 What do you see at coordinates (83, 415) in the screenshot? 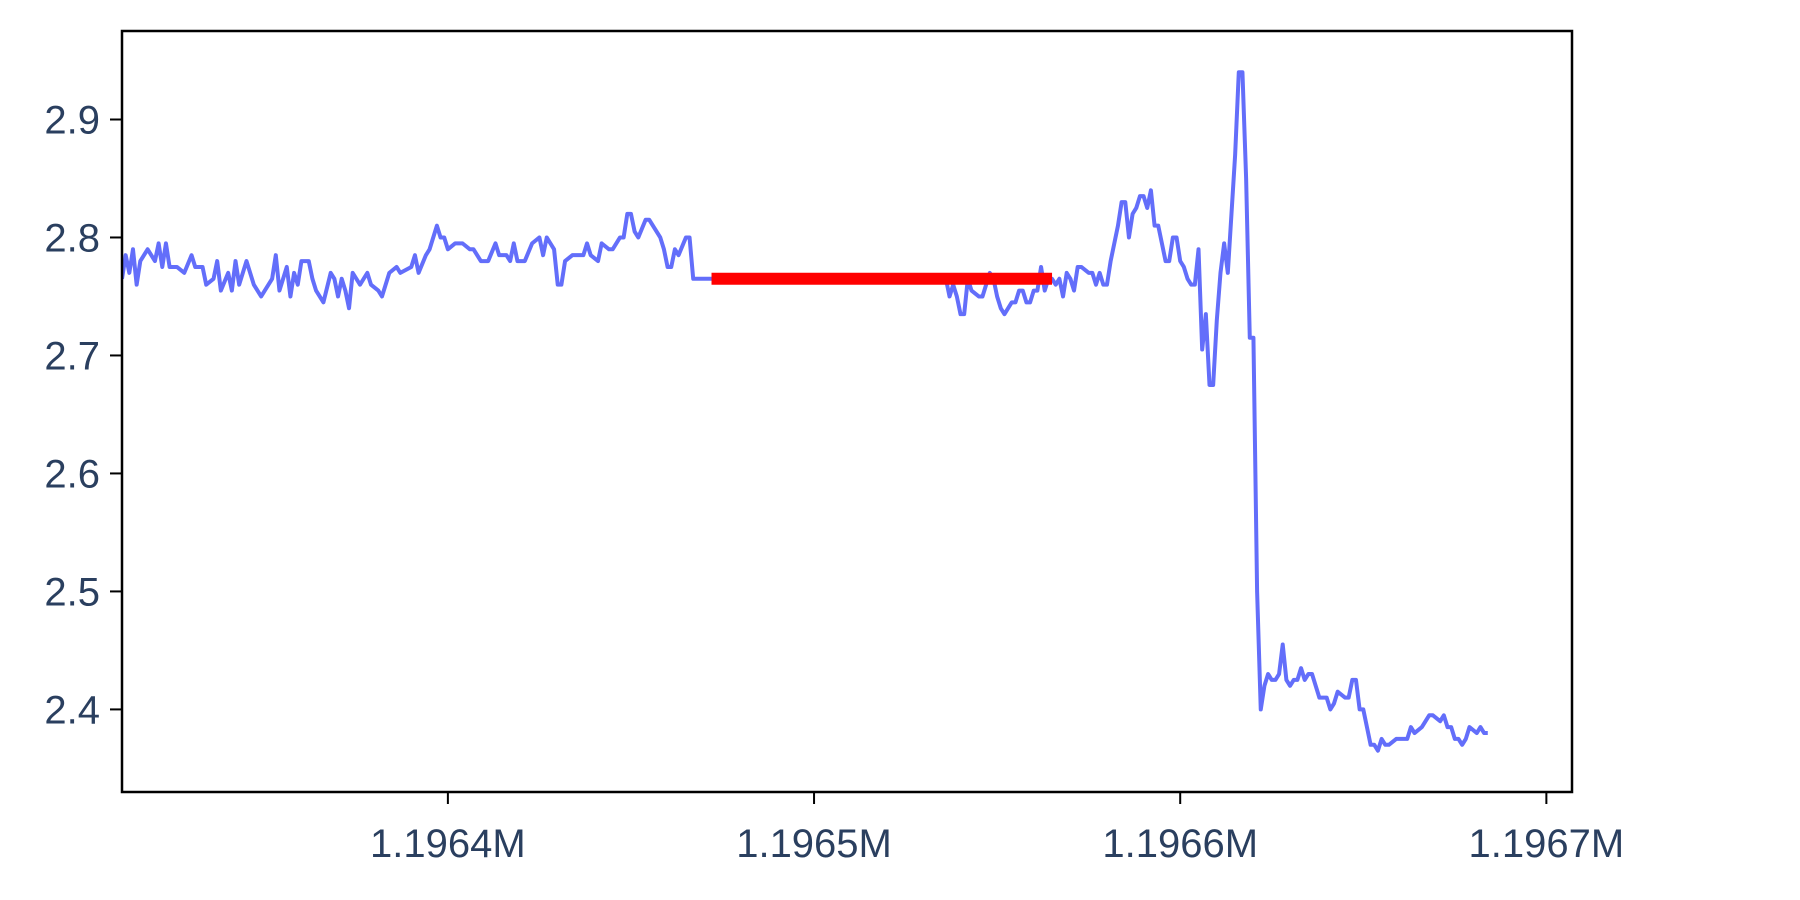
I see `y-axis: 2.4 2.5 2.6 2.7 2.8 2.9` at bounding box center [83, 415].